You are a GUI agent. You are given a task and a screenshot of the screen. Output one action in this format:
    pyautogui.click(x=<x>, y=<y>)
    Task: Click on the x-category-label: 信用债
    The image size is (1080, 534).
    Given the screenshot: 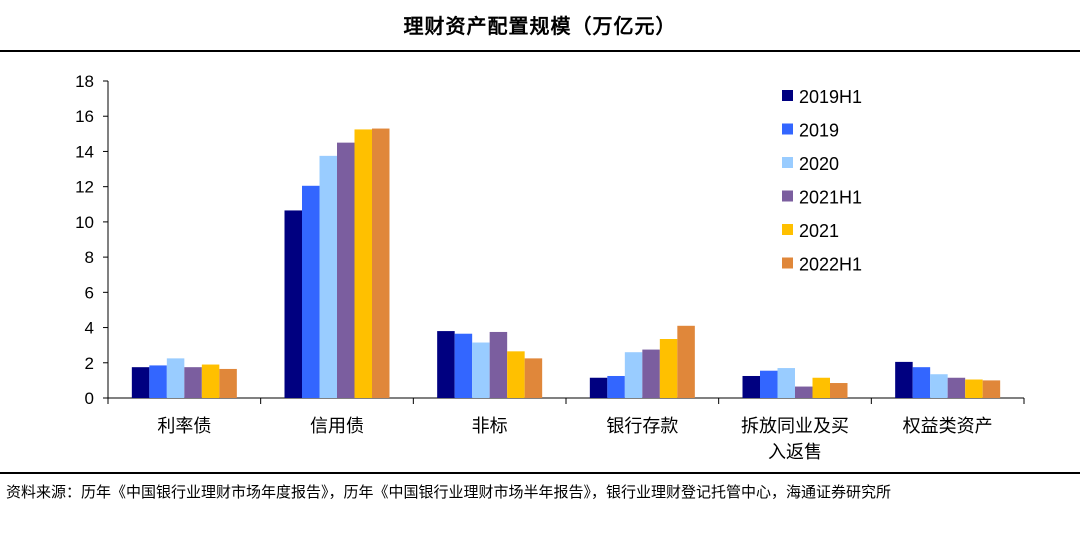 What is the action you would take?
    pyautogui.click(x=337, y=426)
    